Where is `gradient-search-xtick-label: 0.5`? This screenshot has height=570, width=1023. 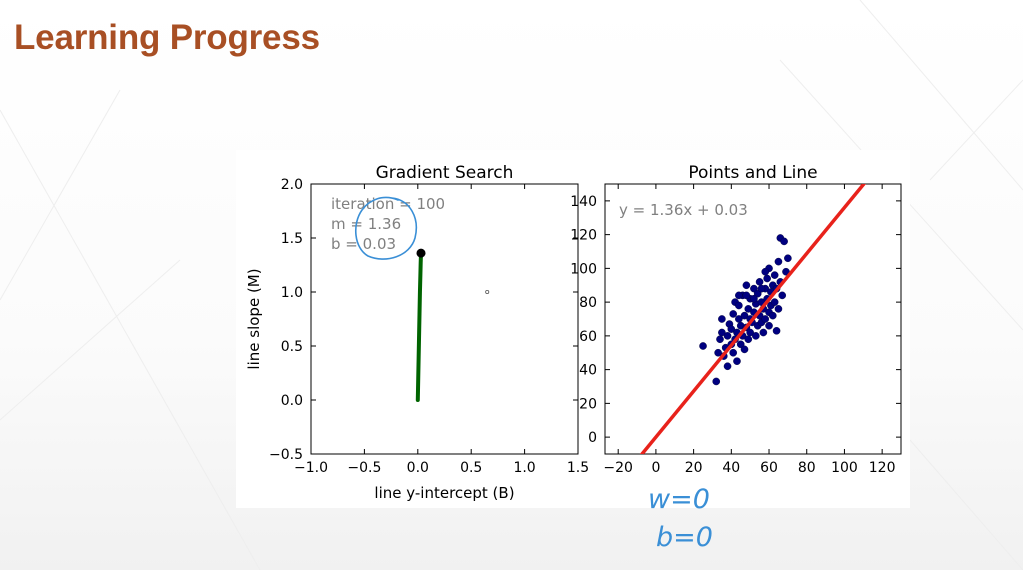 gradient-search-xtick-label: 0.5 is located at coordinates (471, 468).